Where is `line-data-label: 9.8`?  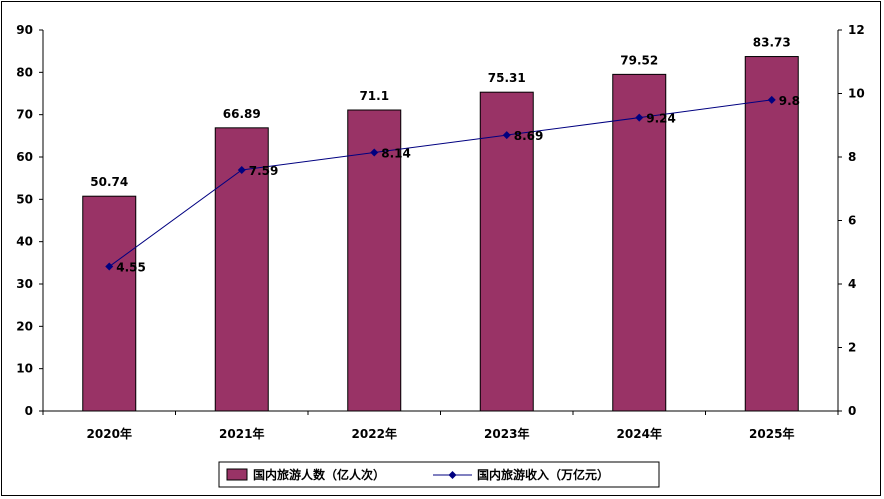 line-data-label: 9.8 is located at coordinates (789, 101).